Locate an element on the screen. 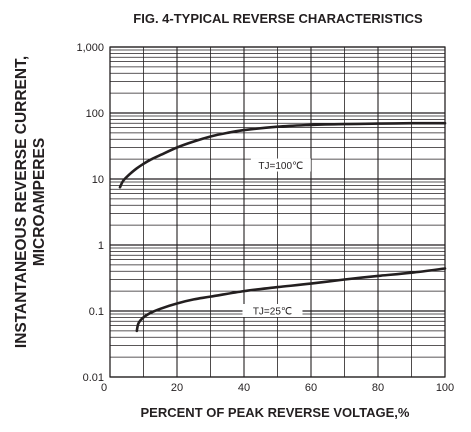 The width and height of the screenshot is (471, 432). y-axis-label-line1: INSTANTANEOUS REVERSE CURRENT, is located at coordinates (21, 202).